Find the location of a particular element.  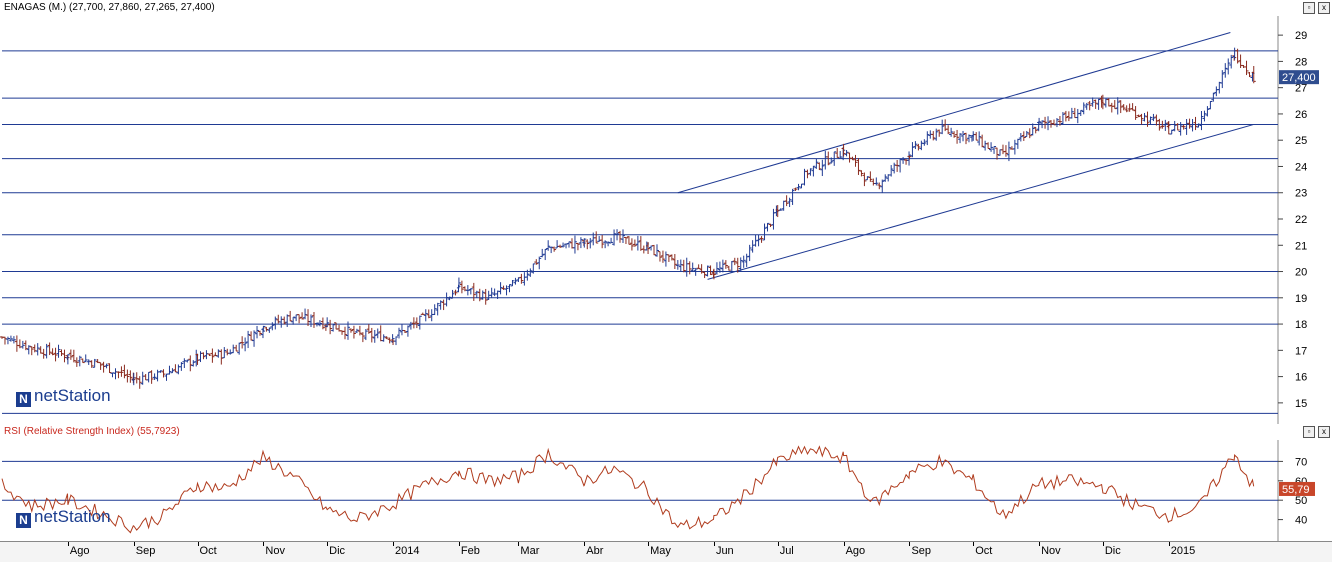

minimize-button: ▫ is located at coordinates (1309, 8).